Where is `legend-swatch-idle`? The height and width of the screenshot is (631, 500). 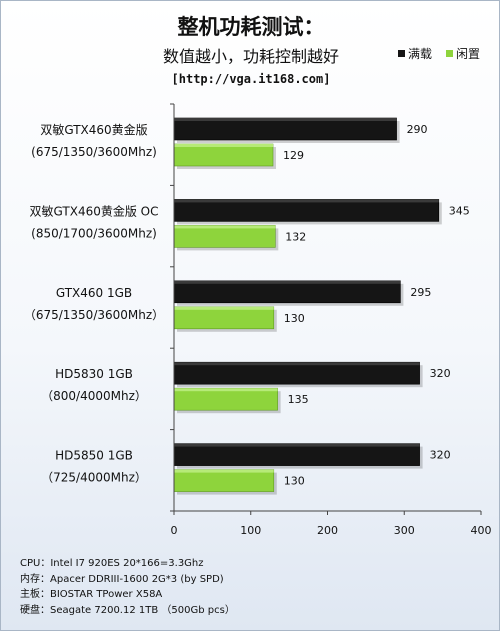
legend-swatch-idle is located at coordinates (449, 53).